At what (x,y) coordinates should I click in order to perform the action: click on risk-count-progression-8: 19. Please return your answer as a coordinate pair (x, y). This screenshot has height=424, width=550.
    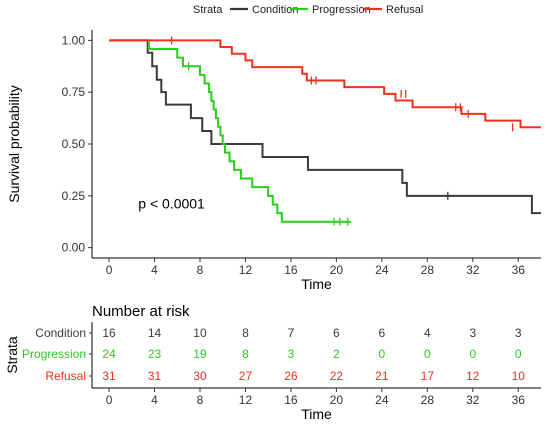
    Looking at the image, I should click on (200, 354).